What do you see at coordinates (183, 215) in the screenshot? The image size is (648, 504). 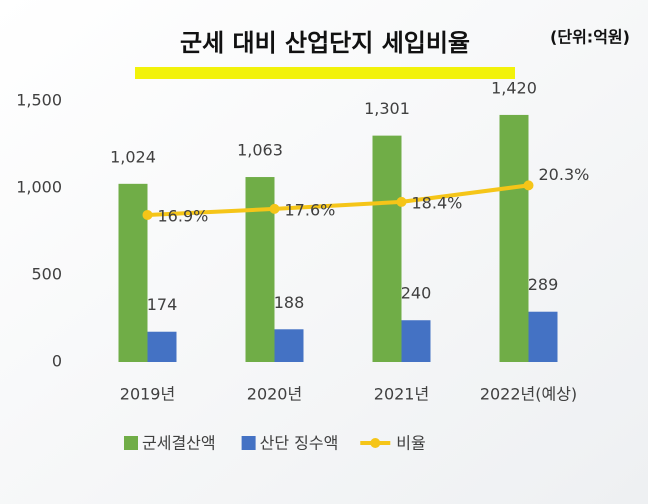 I see `data-label: 16.9%` at bounding box center [183, 215].